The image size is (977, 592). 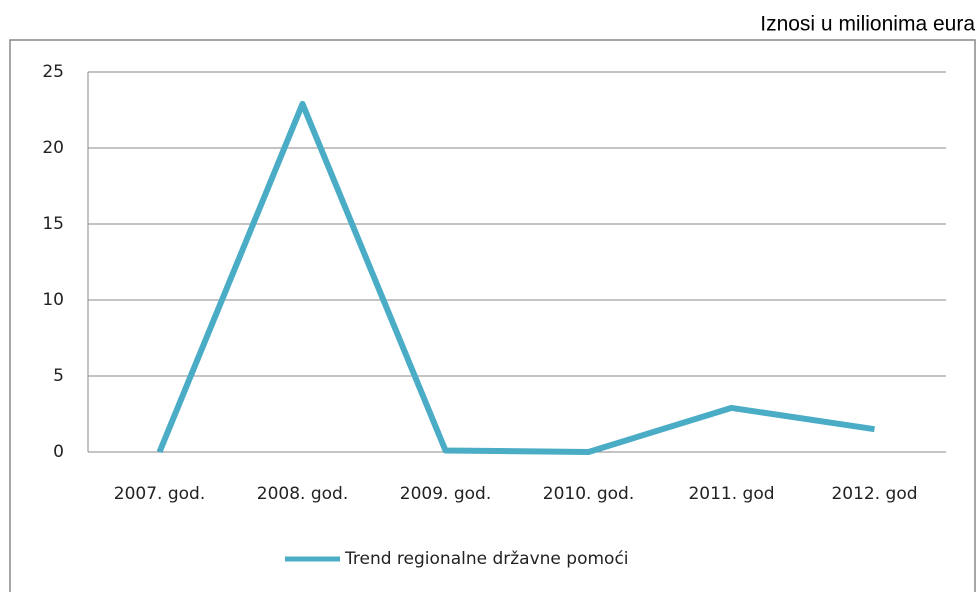 What do you see at coordinates (874, 494) in the screenshot?
I see `x-tick-label: 2012. god` at bounding box center [874, 494].